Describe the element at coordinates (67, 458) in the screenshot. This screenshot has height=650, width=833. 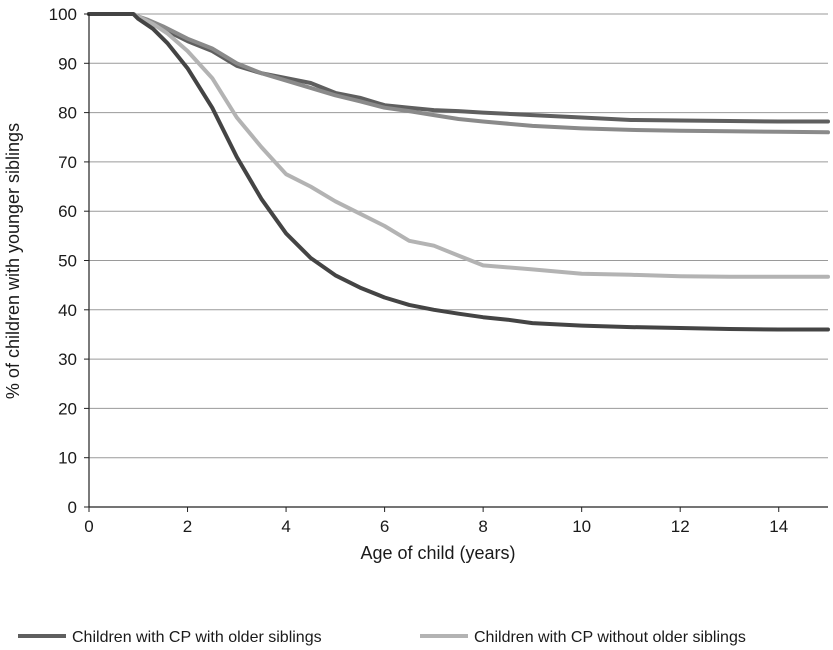
I see `y-tick-label-10: 10` at that location.